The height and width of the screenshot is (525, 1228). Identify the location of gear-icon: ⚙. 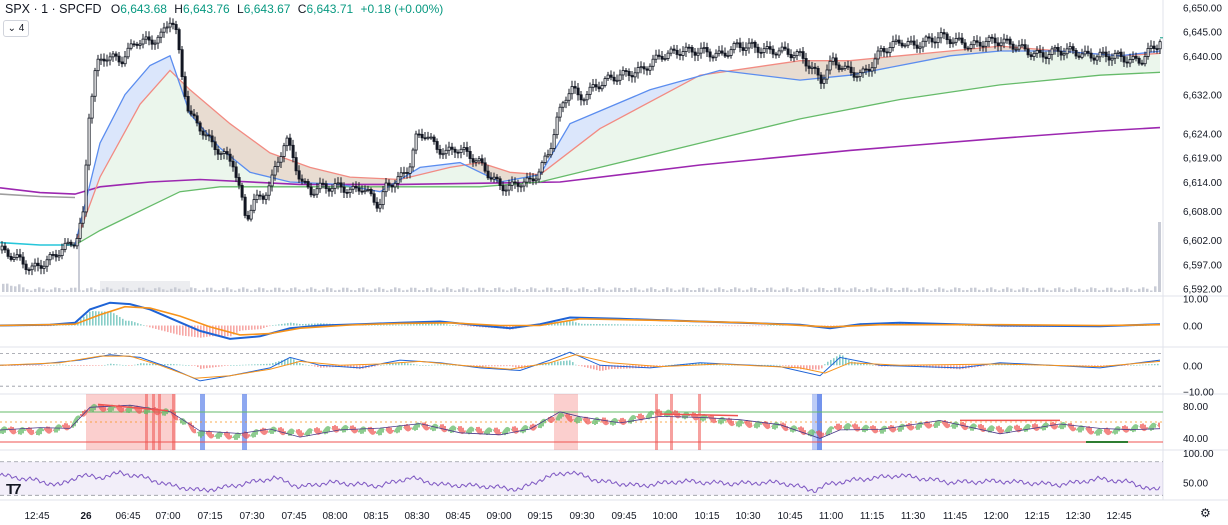
(1205, 513).